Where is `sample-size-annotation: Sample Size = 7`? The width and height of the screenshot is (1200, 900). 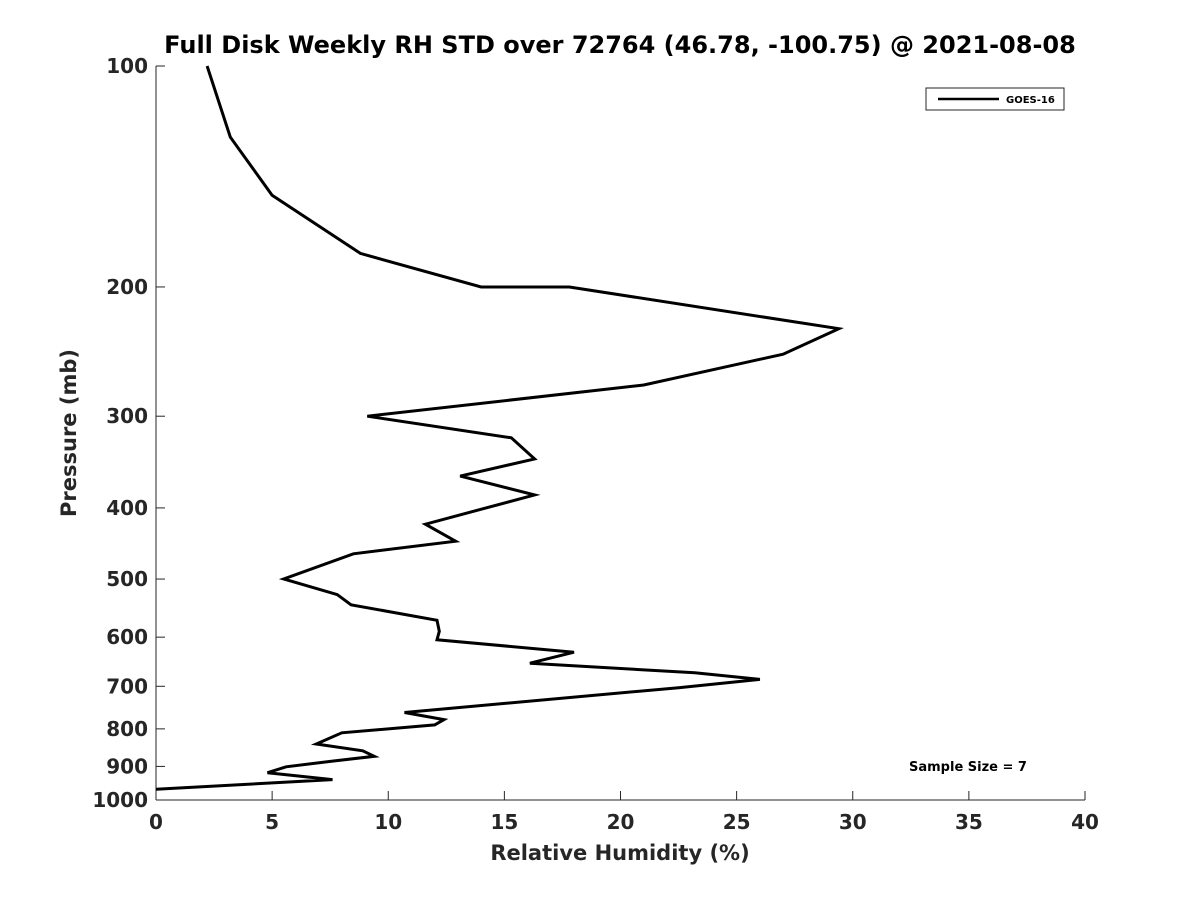 sample-size-annotation: Sample Size = 7 is located at coordinates (968, 767).